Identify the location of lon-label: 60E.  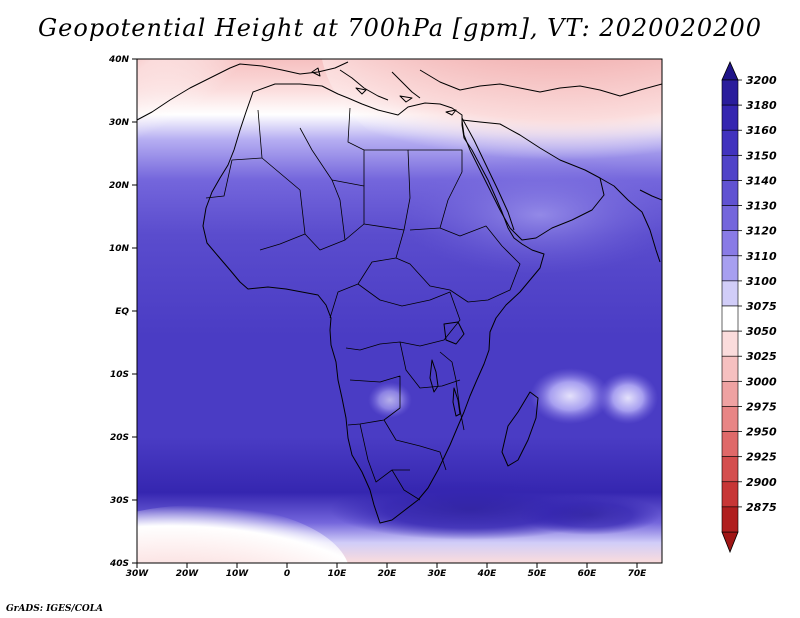
(588, 574).